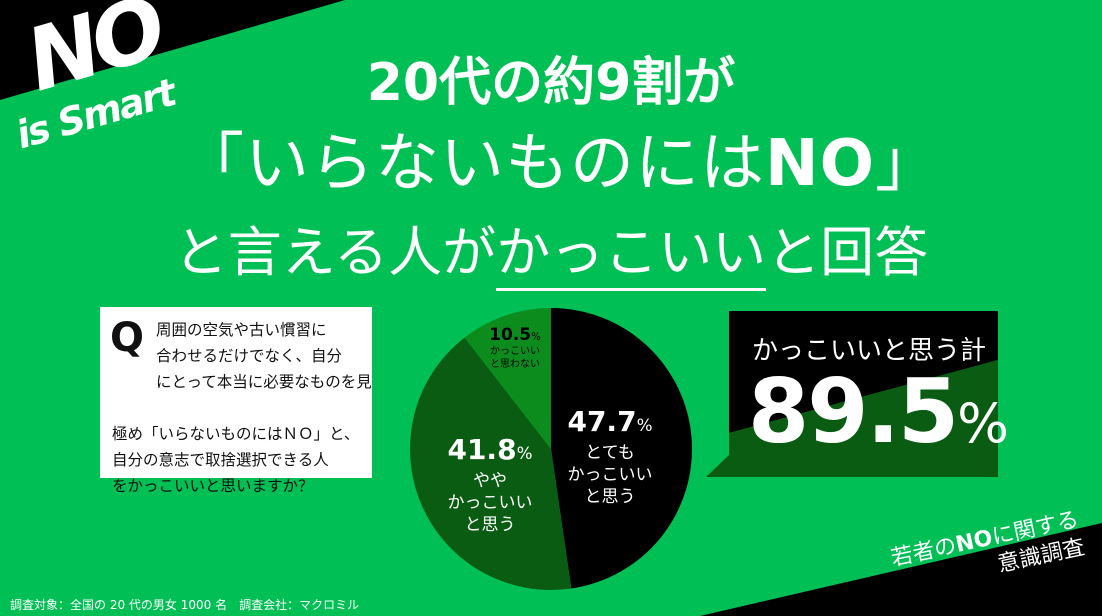 Image resolution: width=1102 pixels, height=616 pixels. I want to click on title-line-3-emphasis: かっこいい, so click(631, 256).